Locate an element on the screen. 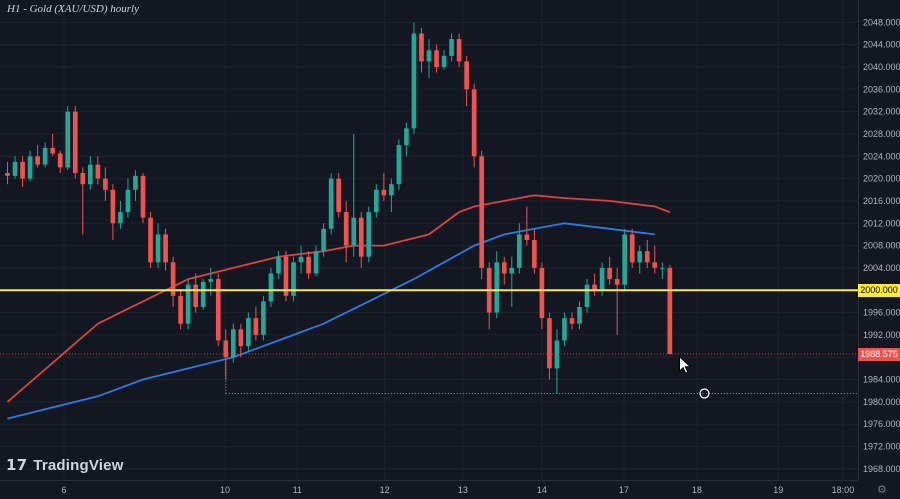  x-tick-label: 11 is located at coordinates (297, 490).